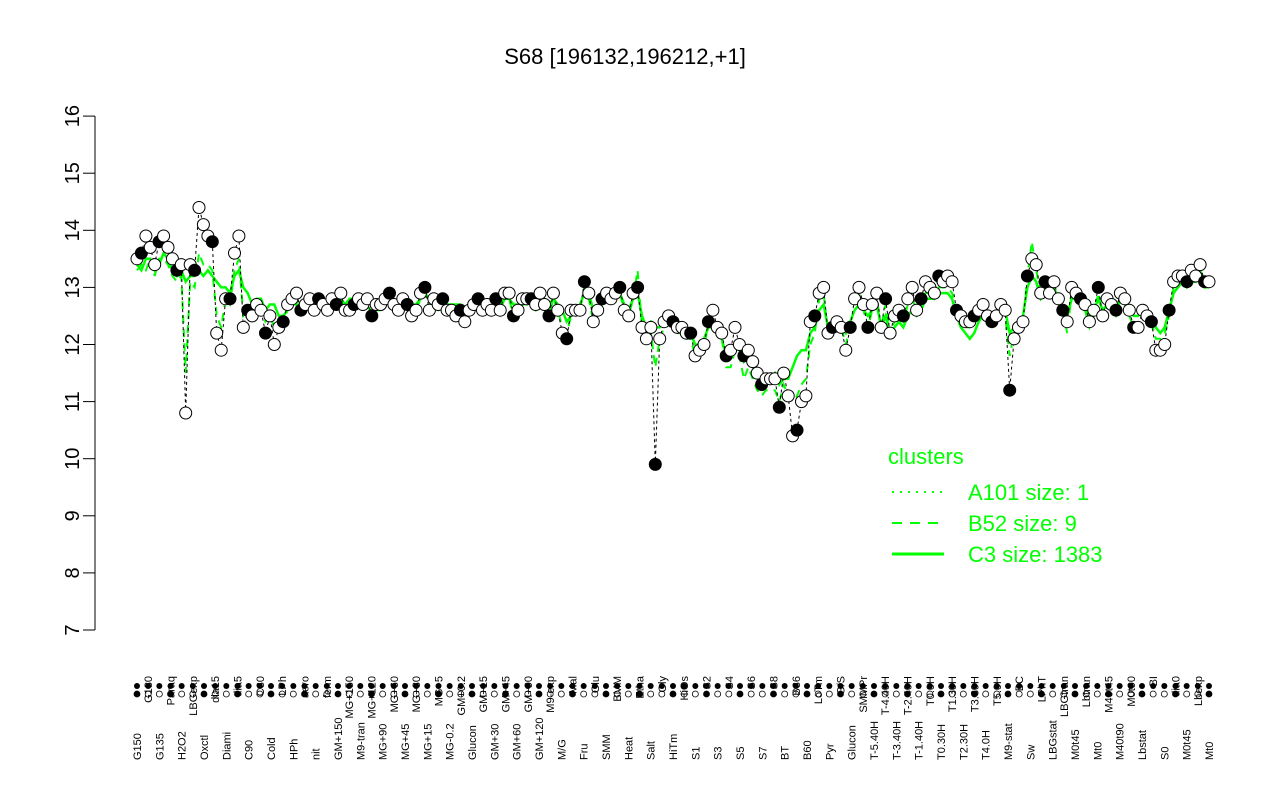 The width and height of the screenshot is (1280, 800). What do you see at coordinates (551, 694) in the screenshot?
I see `x-tick-label: M9-exp` at bounding box center [551, 694].